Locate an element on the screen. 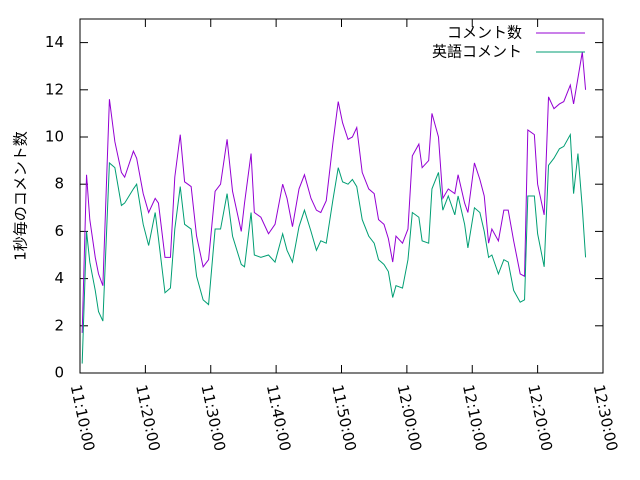 The image size is (640, 480). x-tick-label: 12:20:00 is located at coordinates (540, 418).